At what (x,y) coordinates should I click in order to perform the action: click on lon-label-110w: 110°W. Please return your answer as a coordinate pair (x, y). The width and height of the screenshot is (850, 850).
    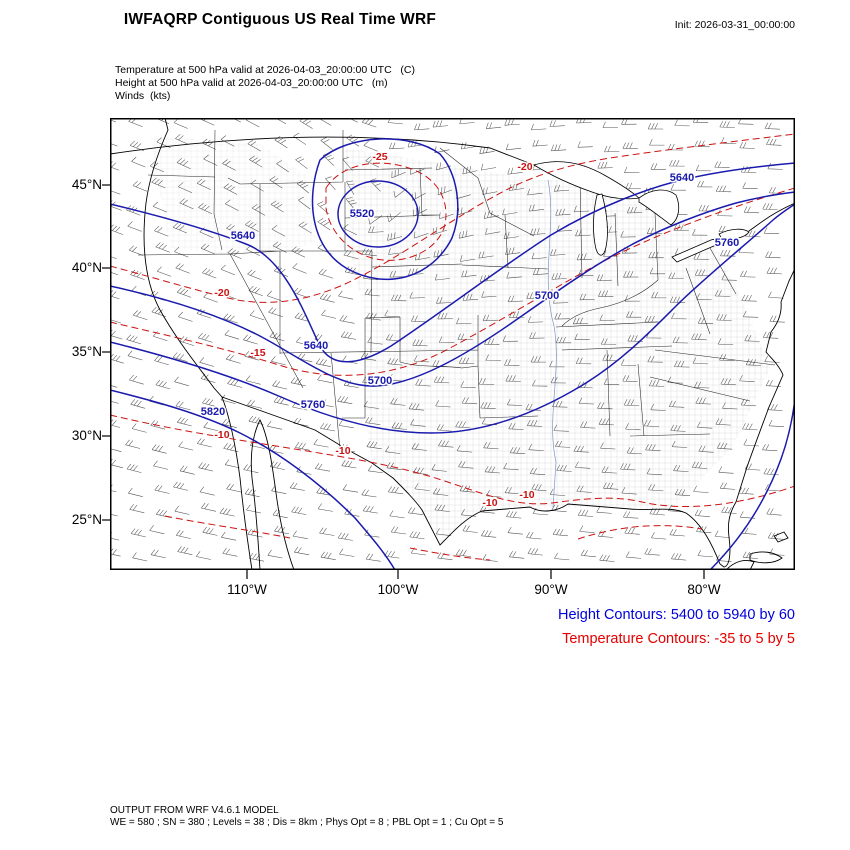
    Looking at the image, I should click on (247, 589).